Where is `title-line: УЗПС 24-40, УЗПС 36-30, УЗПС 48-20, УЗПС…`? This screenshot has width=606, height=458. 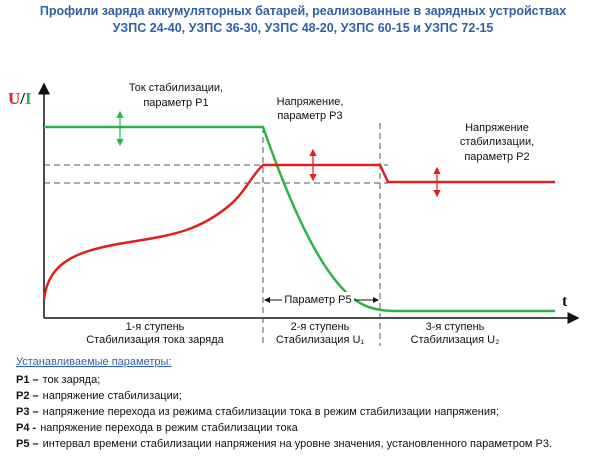 title-line: УЗПС 24-40, УЗПС 36-30, УЗПС 48-20, УЗПС… is located at coordinates (303, 28).